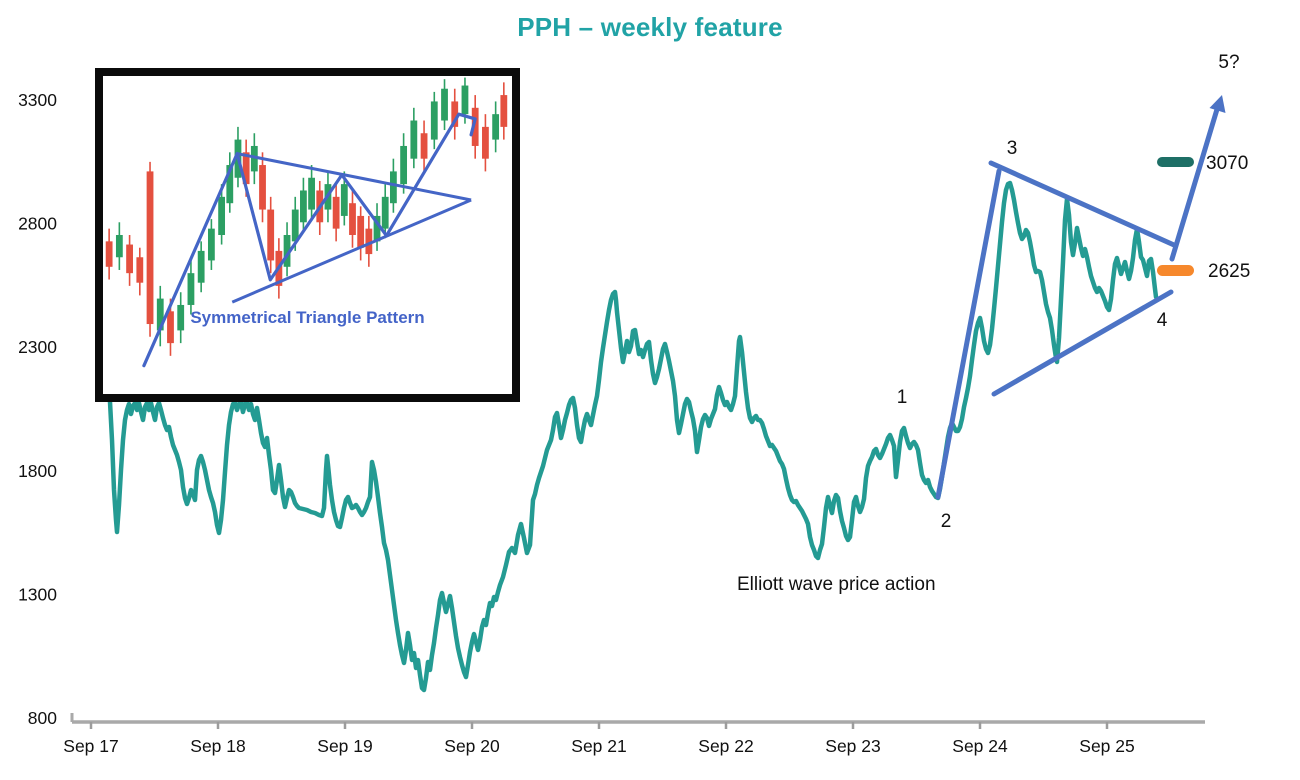 The width and height of the screenshot is (1300, 780). I want to click on x-axis-label: Sep 17, so click(90, 746).